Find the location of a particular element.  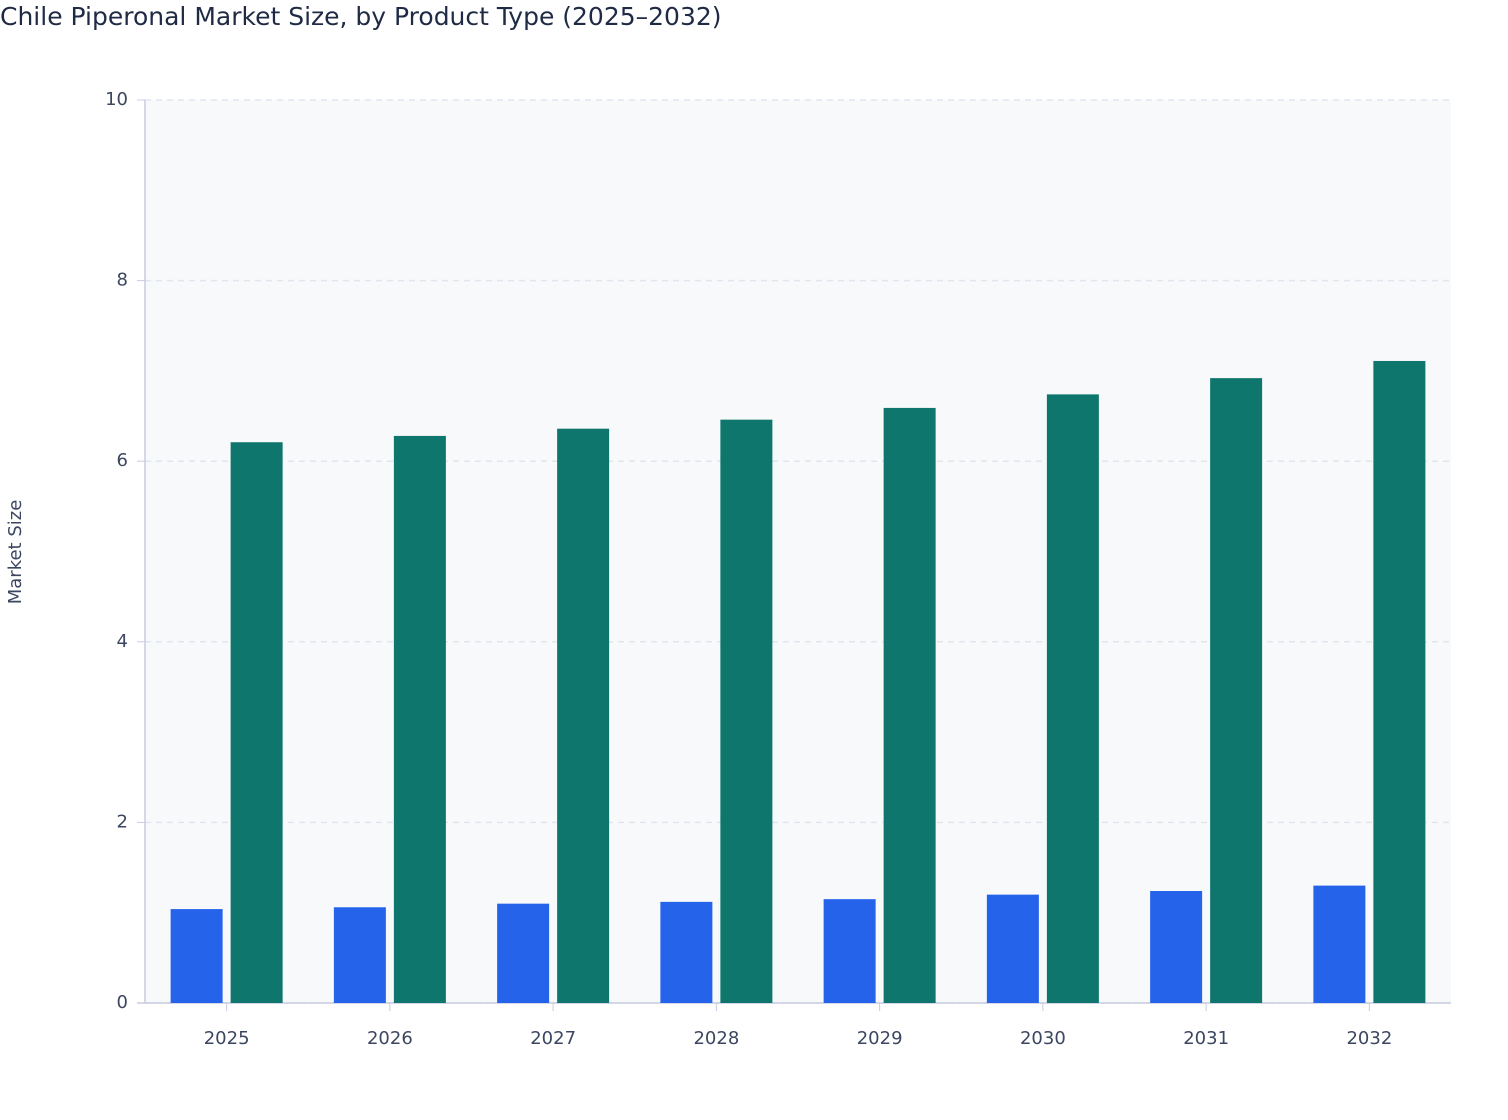

y-tick-label: 10 is located at coordinates (116, 99).